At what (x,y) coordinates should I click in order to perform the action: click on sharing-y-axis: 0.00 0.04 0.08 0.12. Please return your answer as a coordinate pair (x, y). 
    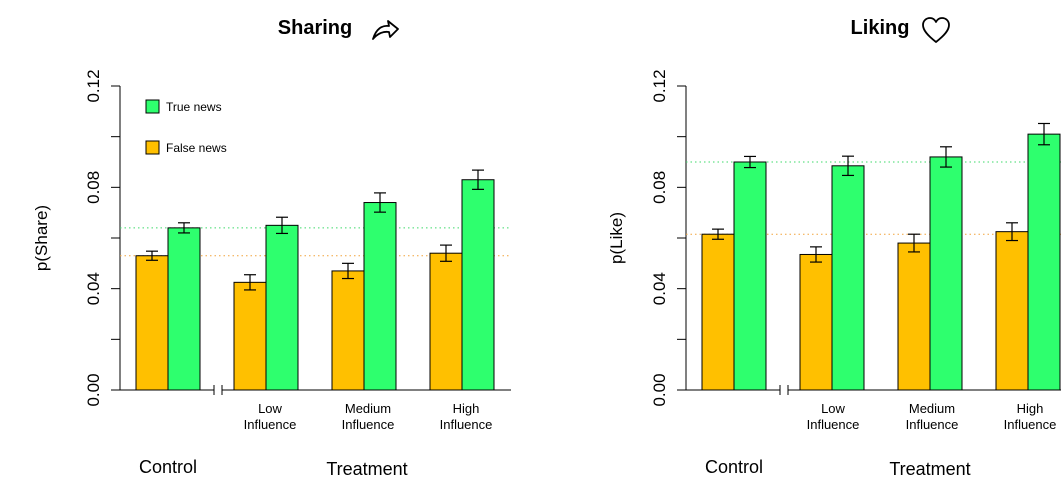
    Looking at the image, I should click on (102, 238).